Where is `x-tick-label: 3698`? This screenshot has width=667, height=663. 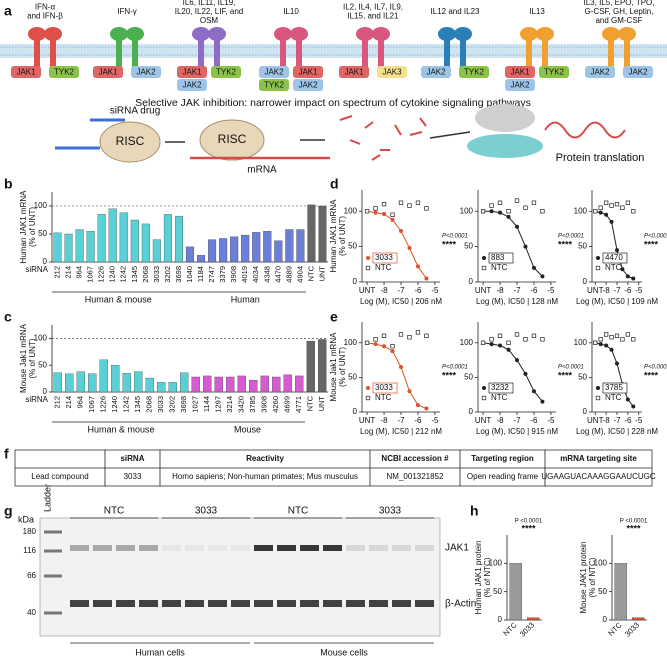
x-tick-label: 3698 is located at coordinates (178, 274).